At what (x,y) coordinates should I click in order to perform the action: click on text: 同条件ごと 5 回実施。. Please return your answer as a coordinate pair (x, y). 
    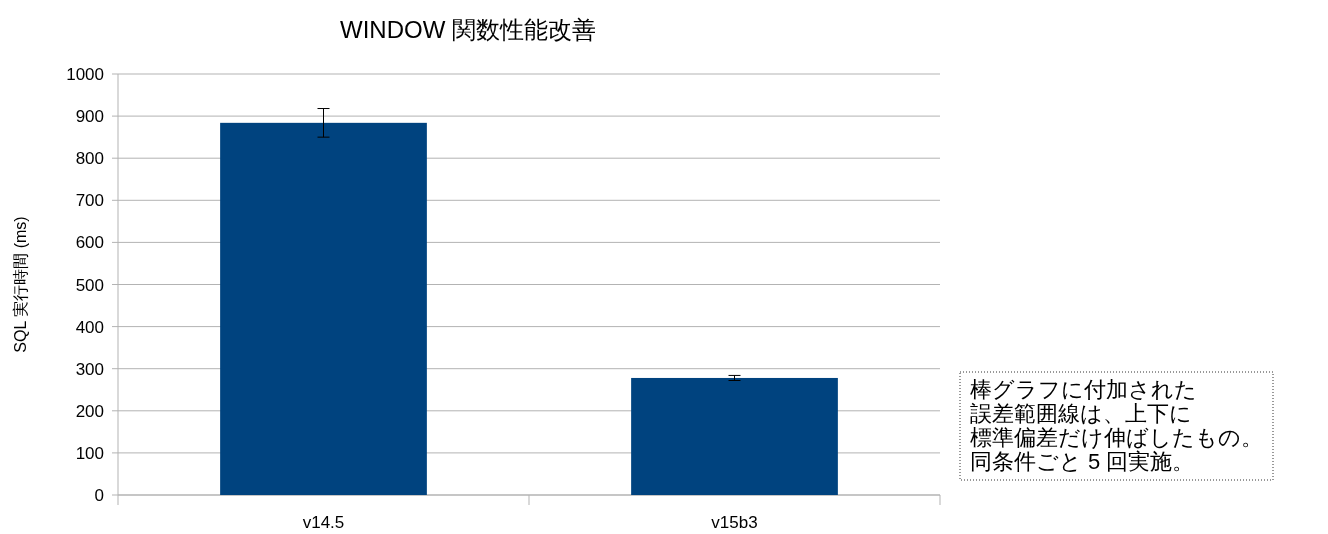
    Looking at the image, I should click on (1082, 461).